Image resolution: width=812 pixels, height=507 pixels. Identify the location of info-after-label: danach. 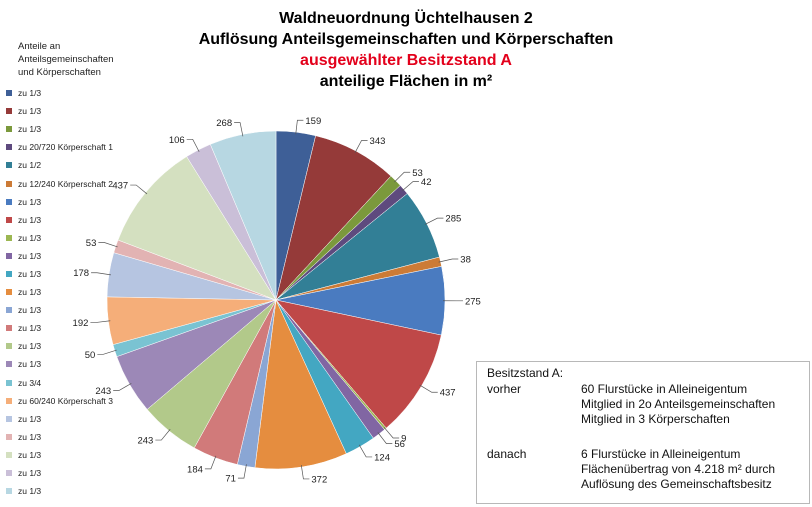
(507, 454).